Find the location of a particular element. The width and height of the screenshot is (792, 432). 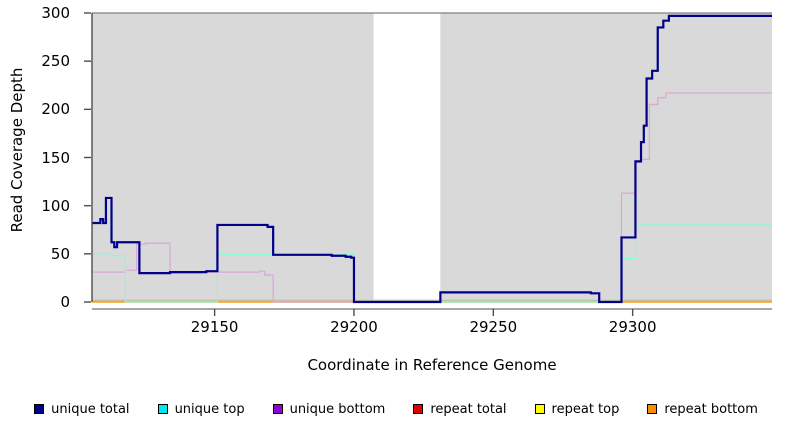

y-tick-label: 300 is located at coordinates (55, 13).